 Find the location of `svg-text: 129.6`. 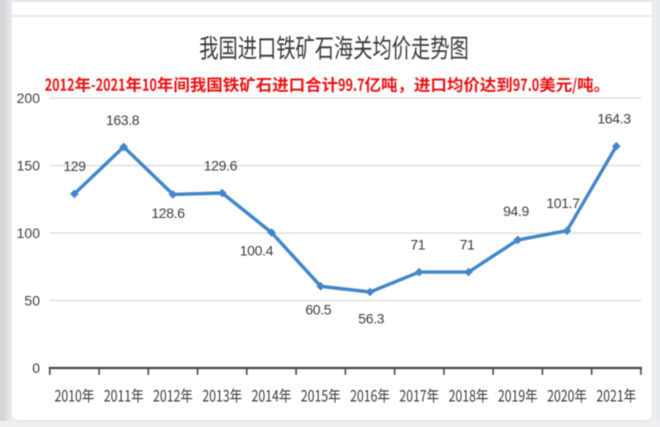

svg-text: 129.6 is located at coordinates (221, 166).